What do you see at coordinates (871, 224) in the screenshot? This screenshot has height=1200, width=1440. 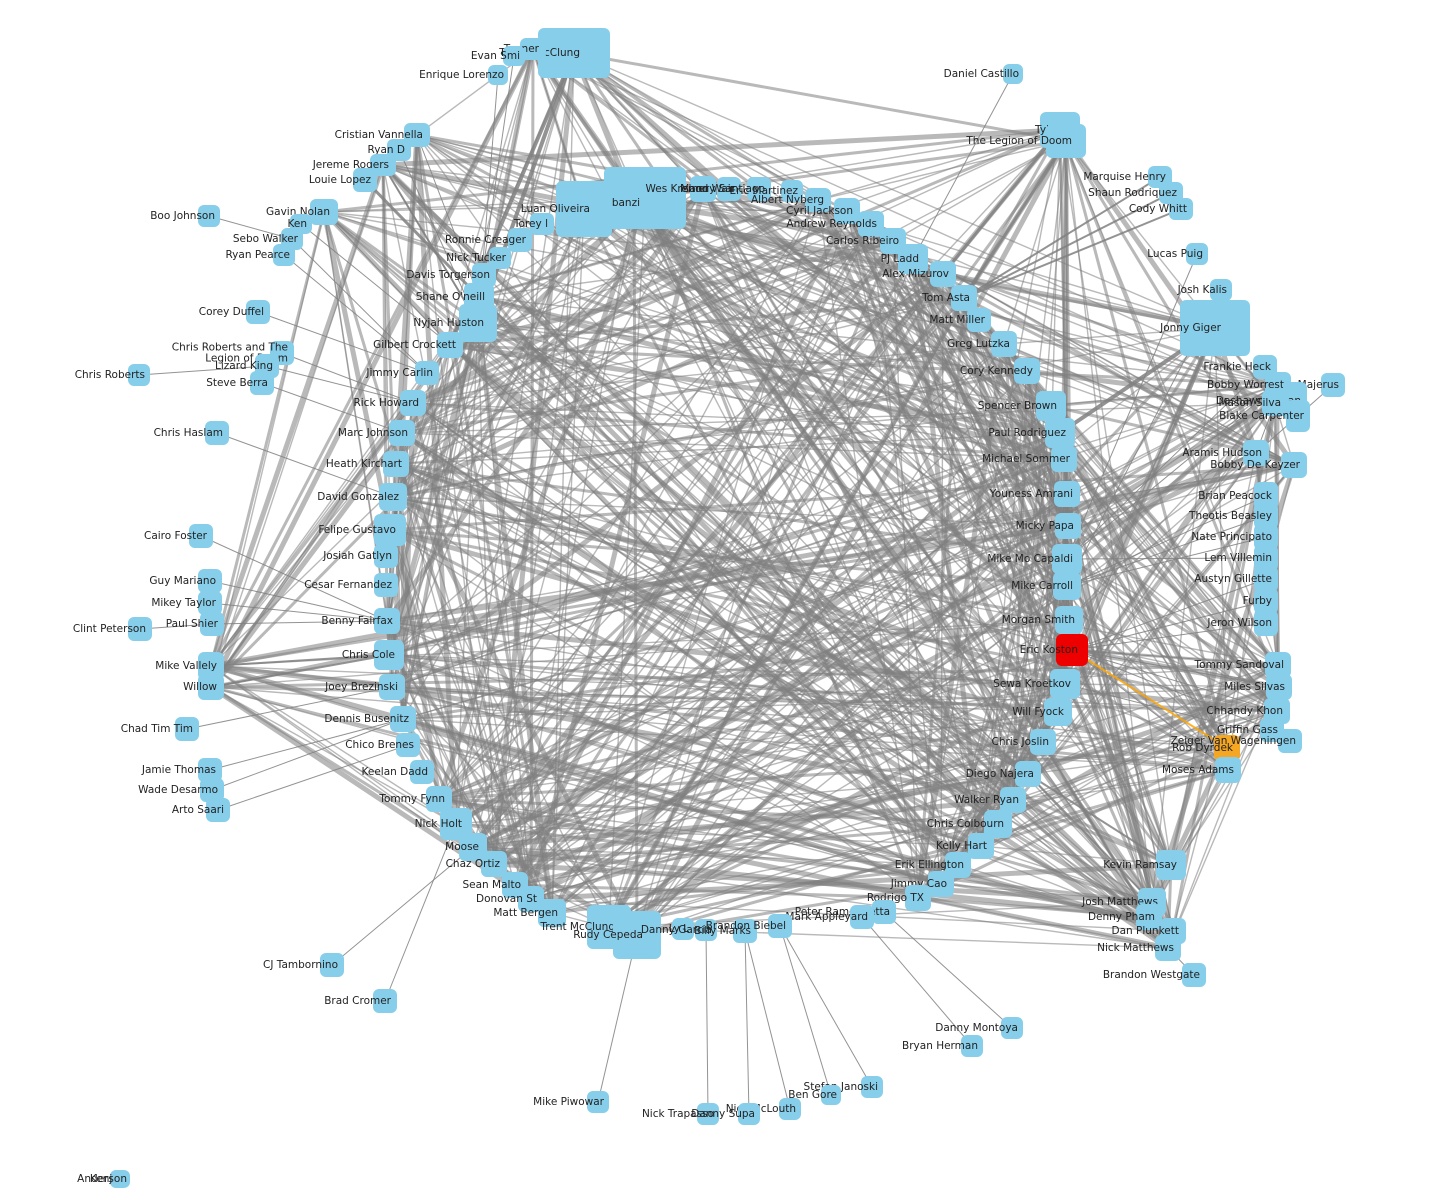 I see `graph-node-andrew-reynolds` at bounding box center [871, 224].